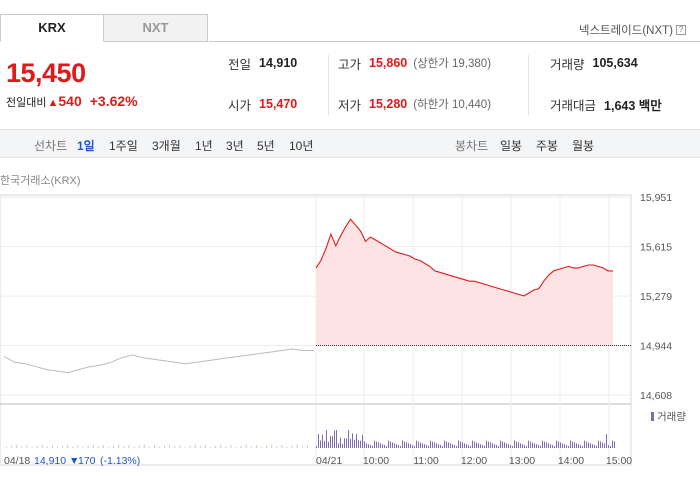 The height and width of the screenshot is (490, 700). I want to click on stat-value: 15,470, so click(278, 104).